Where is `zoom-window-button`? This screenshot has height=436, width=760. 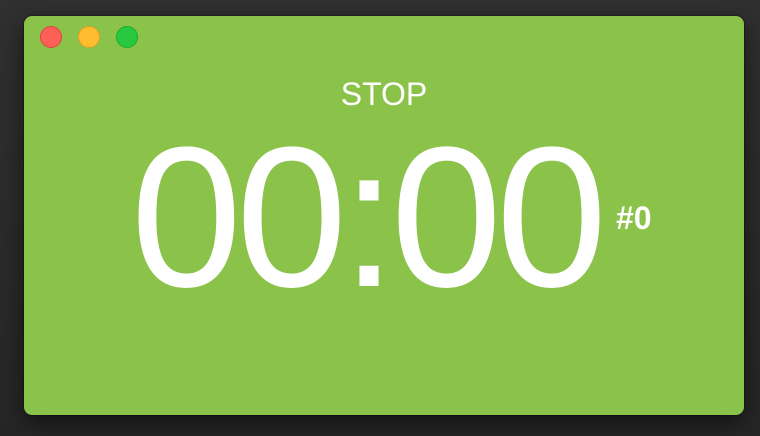 zoom-window-button is located at coordinates (127, 37).